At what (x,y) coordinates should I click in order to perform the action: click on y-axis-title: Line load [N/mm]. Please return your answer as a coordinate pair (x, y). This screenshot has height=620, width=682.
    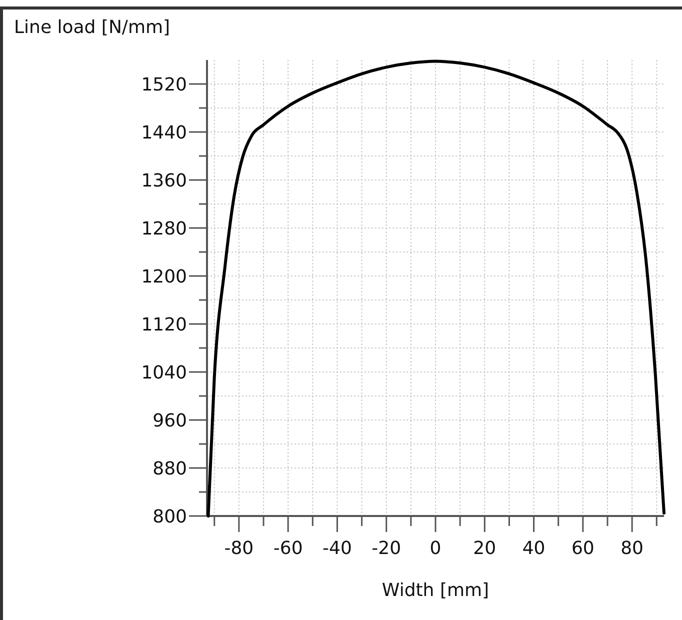
    Looking at the image, I should click on (92, 27).